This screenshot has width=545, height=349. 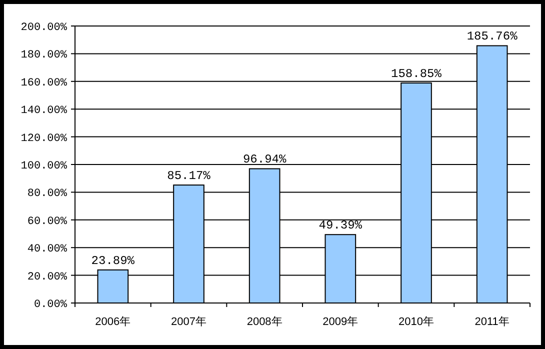 I want to click on y-tick-label: 40.00%, so click(x=47, y=250).